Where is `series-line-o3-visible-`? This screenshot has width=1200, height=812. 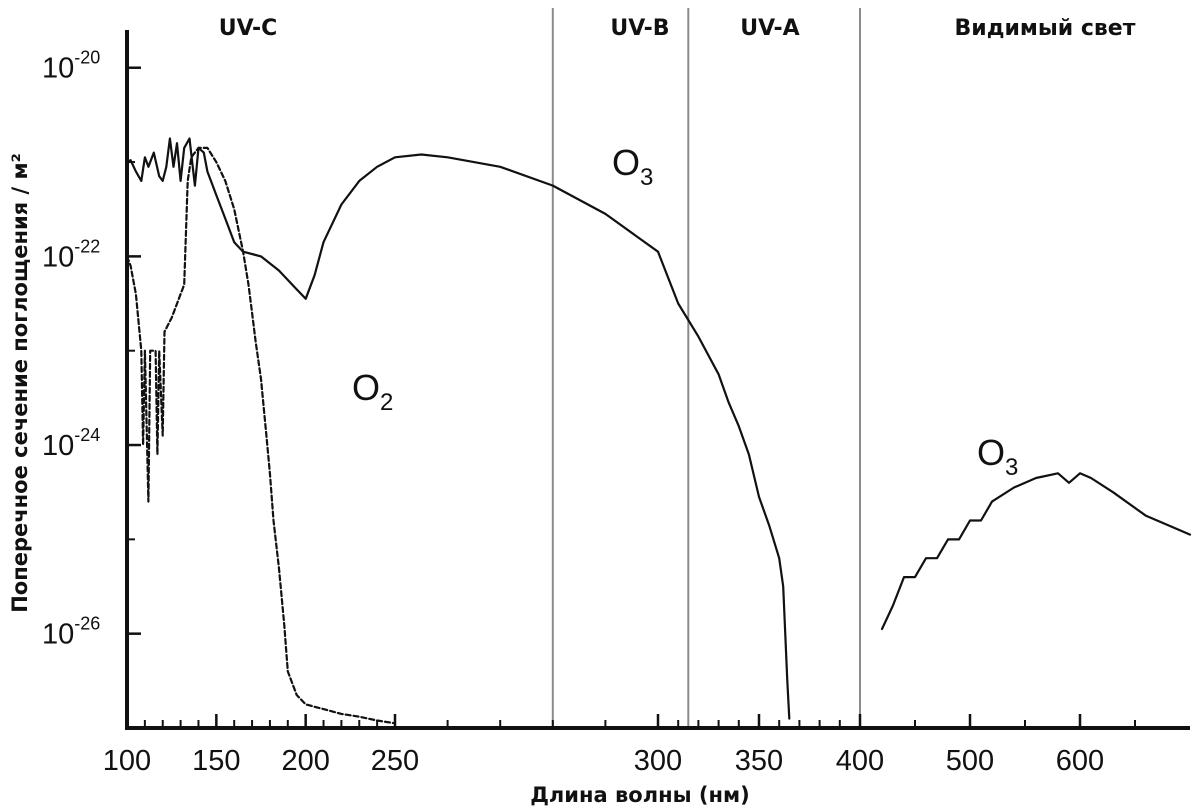 series-line-o3-visible- is located at coordinates (1036, 551).